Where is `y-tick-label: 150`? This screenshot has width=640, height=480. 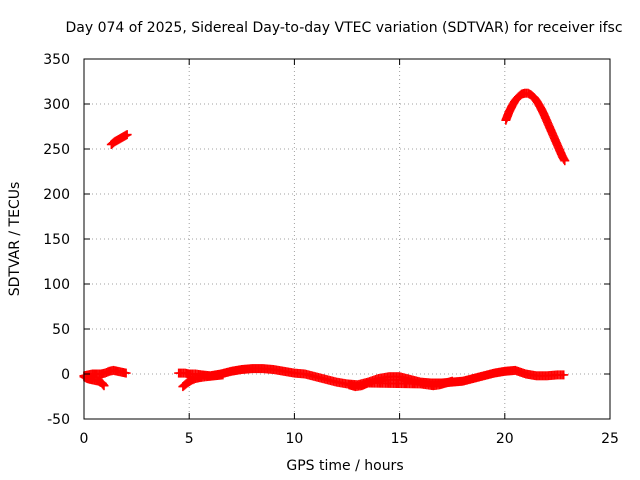 y-tick-label: 150 is located at coordinates (56, 240).